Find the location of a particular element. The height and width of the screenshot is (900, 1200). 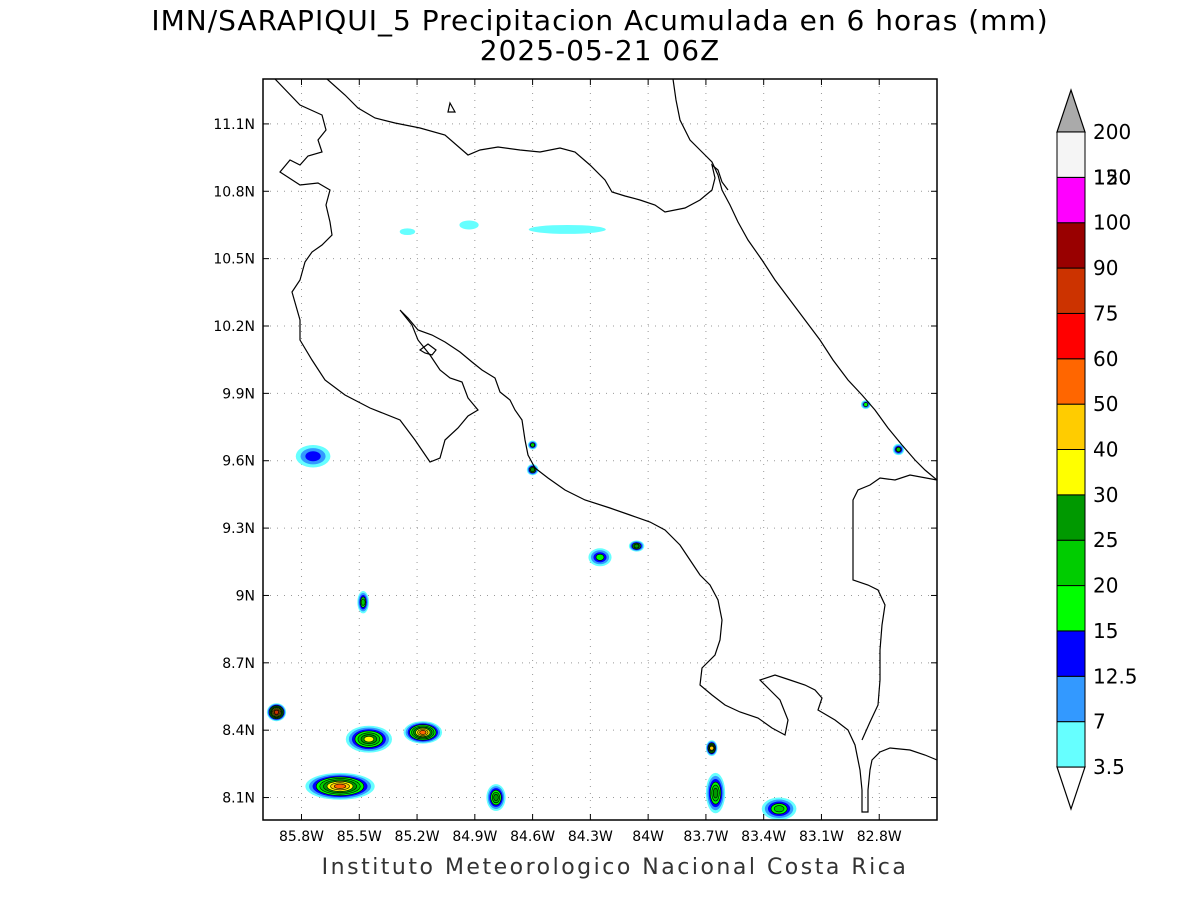

colorbar-label: 120 is located at coordinates (1112, 177).